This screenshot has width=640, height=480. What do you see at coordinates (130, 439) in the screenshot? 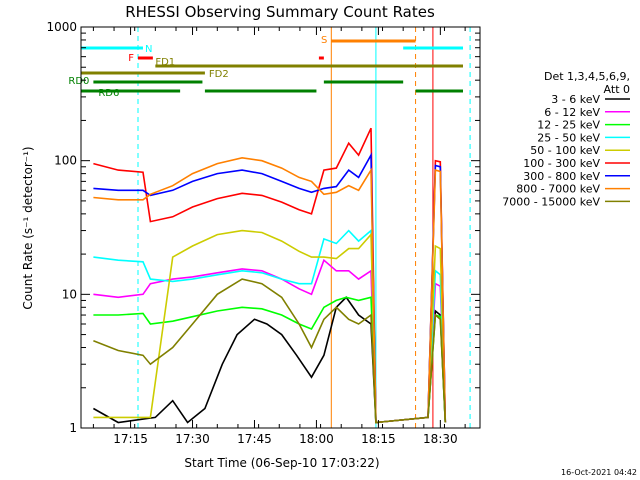
I see `x-tick-label-17-15: 17:15` at bounding box center [130, 439].